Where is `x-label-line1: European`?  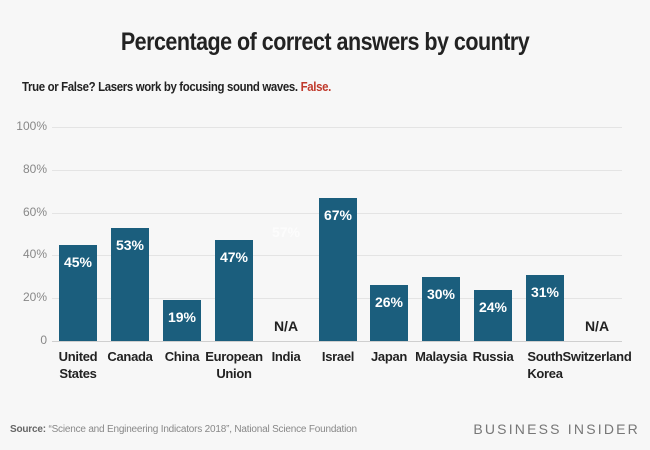 x-label-line1: European is located at coordinates (234, 356).